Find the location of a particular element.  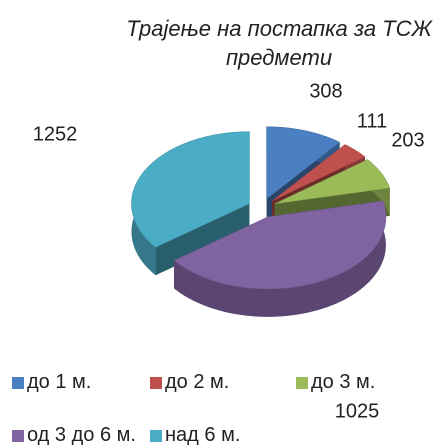

legend-label: до 1 м. is located at coordinates (59, 382).